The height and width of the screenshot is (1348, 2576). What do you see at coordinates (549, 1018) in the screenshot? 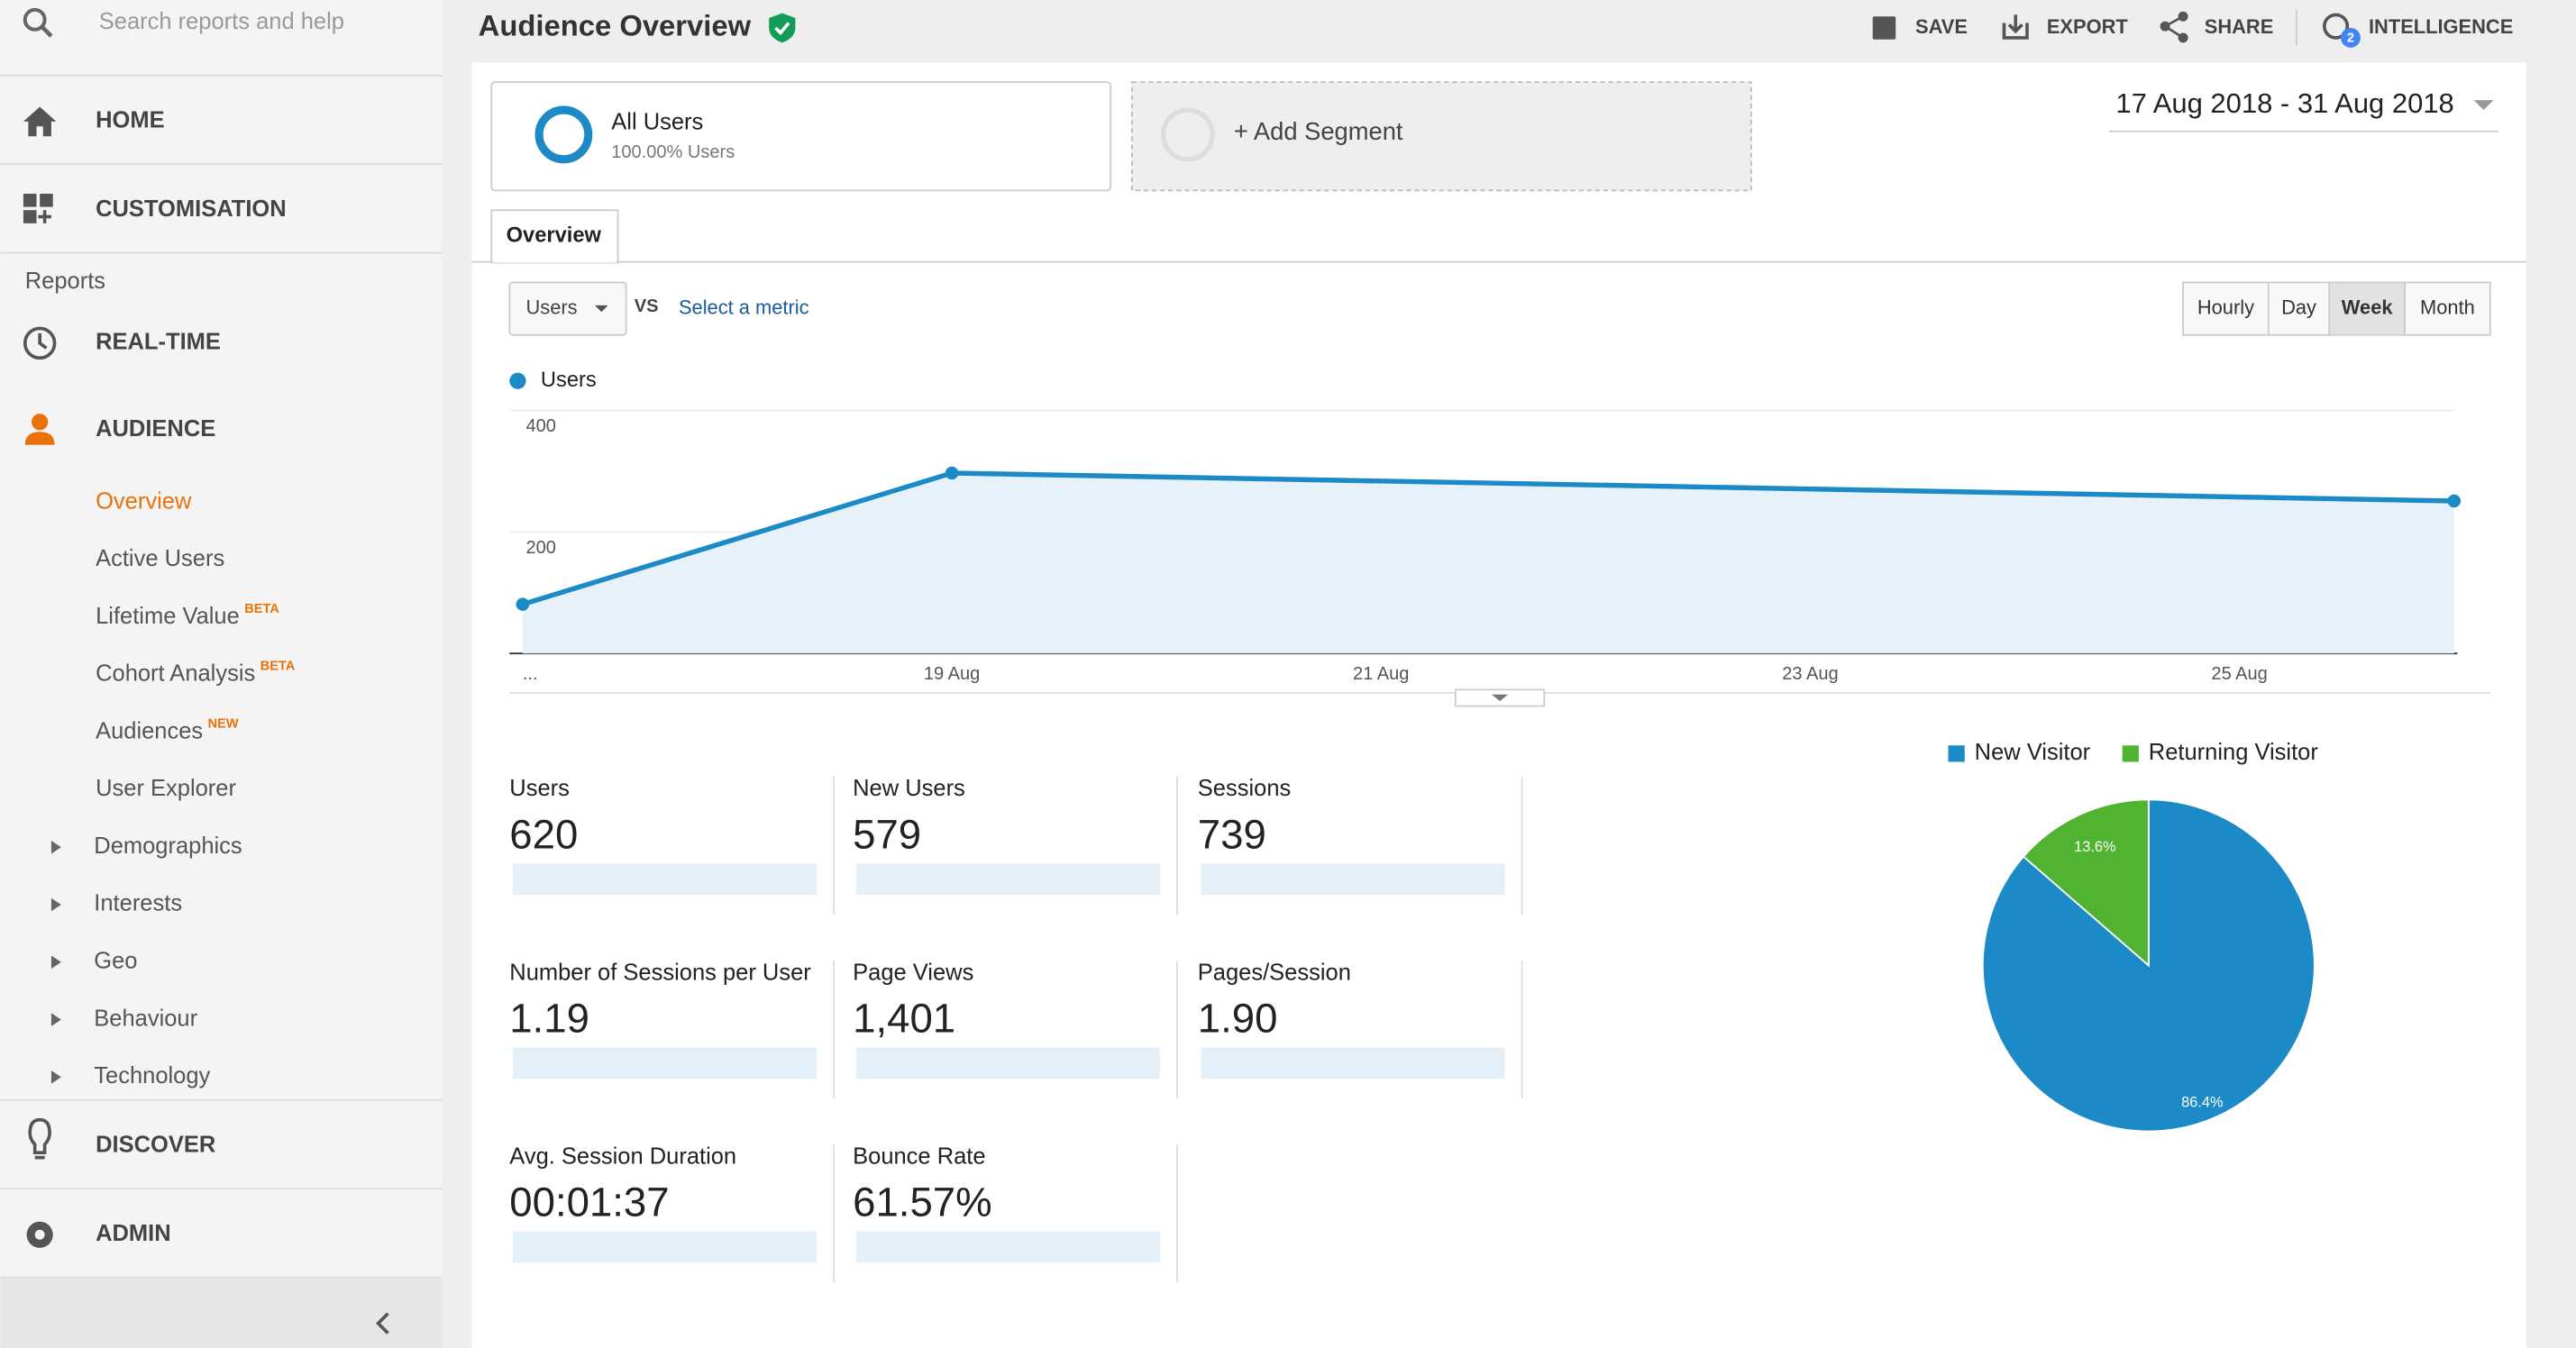
I see `metric-value: 1.19` at bounding box center [549, 1018].